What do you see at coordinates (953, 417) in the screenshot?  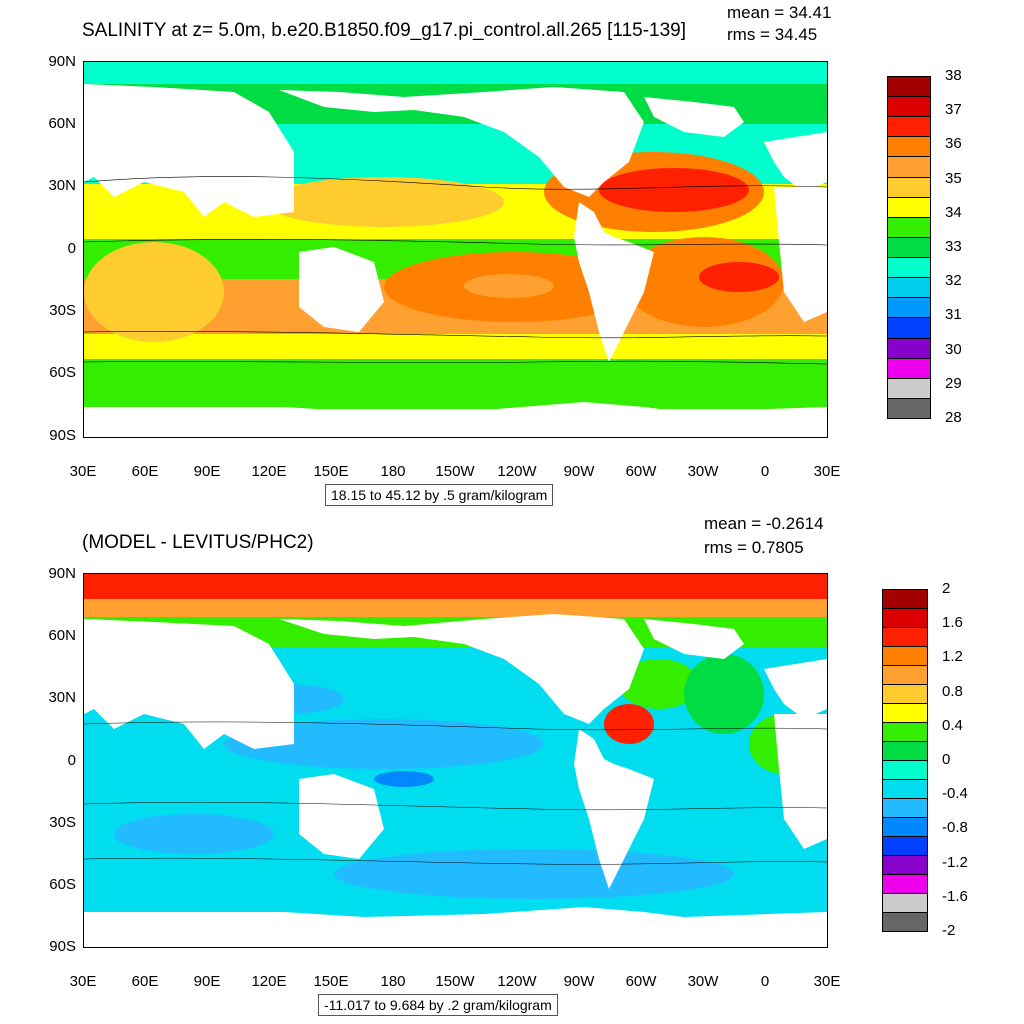 I see `colorbar-label: 28` at bounding box center [953, 417].